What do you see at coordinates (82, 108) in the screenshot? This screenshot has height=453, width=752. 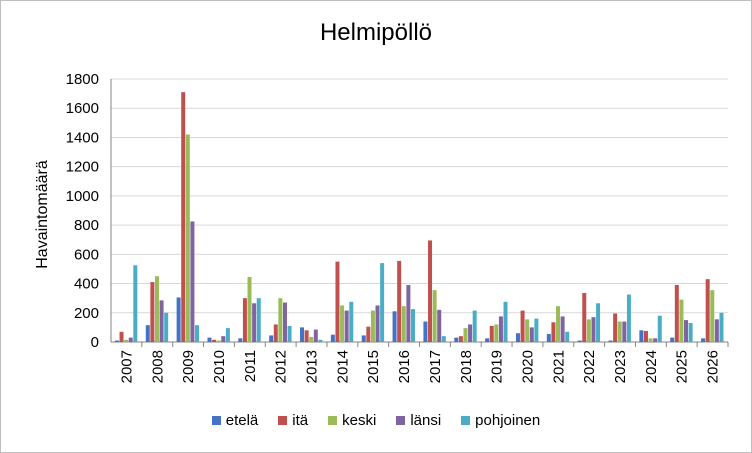 I see `y-tick-label: 1600` at bounding box center [82, 108].